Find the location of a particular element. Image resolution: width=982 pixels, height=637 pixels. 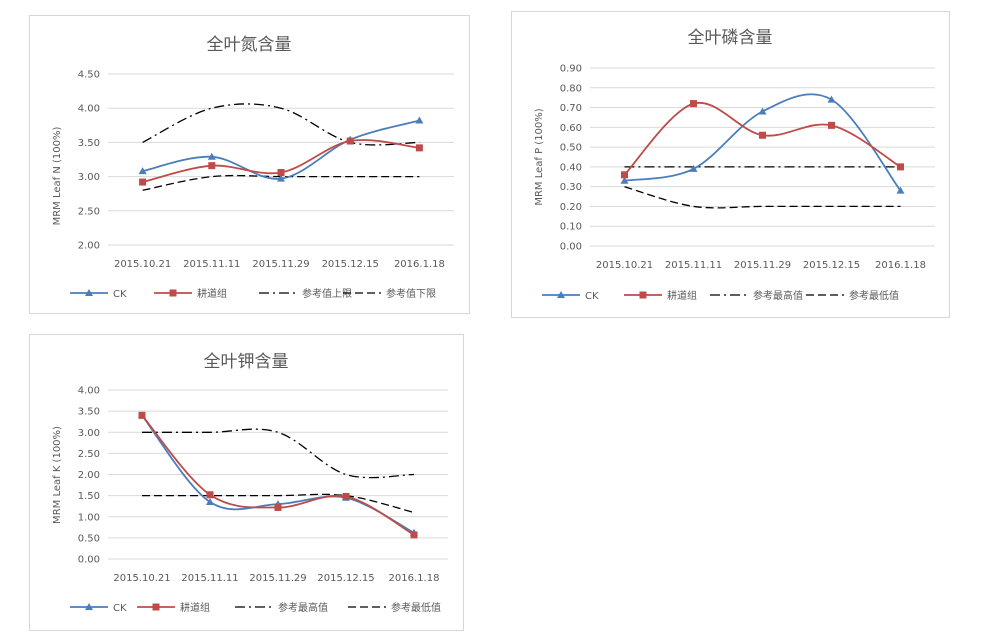

y-axis-label: MRM Leaf K (100%) is located at coordinates (57, 475).